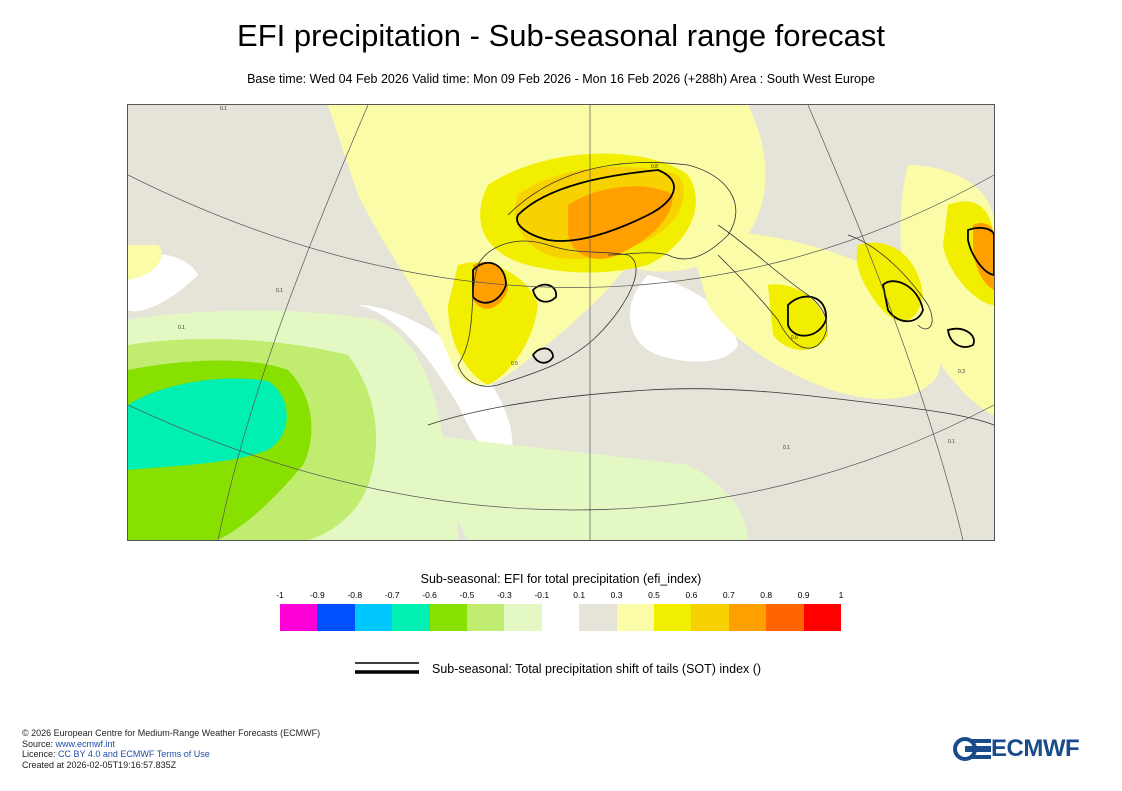  What do you see at coordinates (691, 595) in the screenshot?
I see `legend-tick-label: 0.6` at bounding box center [691, 595].